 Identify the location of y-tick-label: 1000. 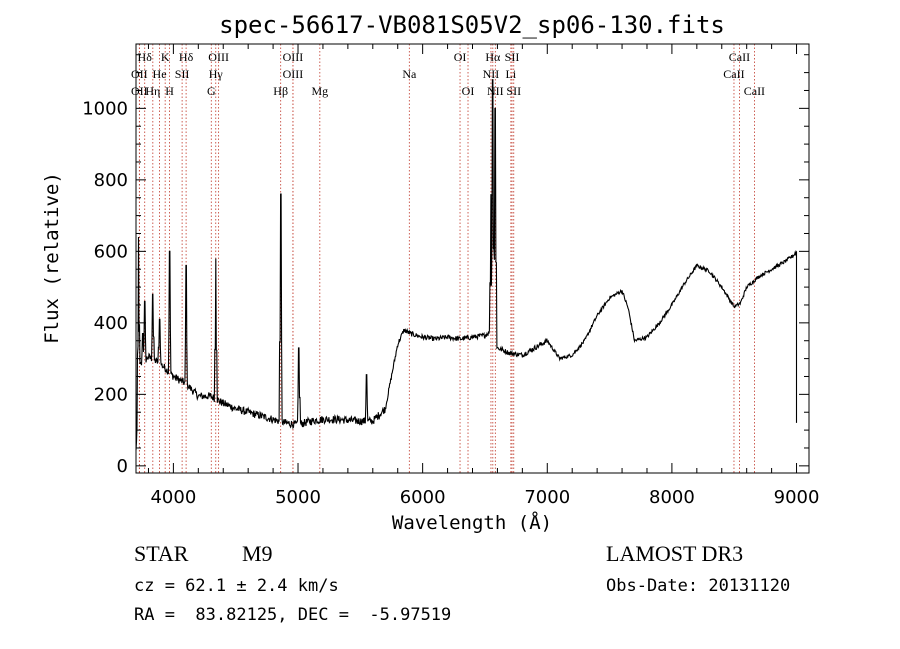
(105, 108).